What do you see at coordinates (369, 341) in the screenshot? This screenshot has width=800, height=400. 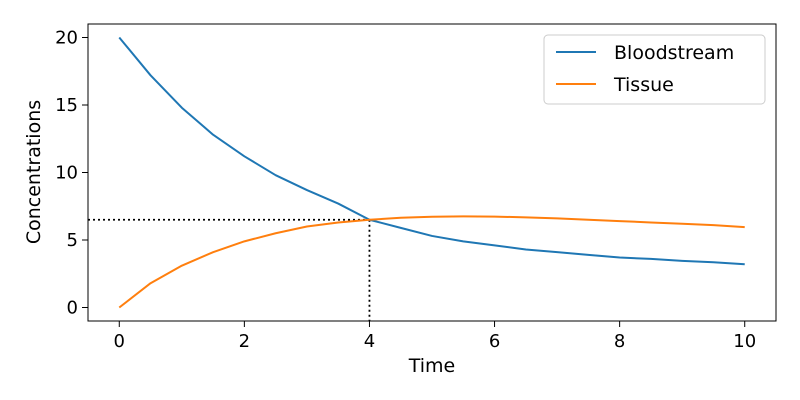 I see `x-tick-label: 4` at bounding box center [369, 341].